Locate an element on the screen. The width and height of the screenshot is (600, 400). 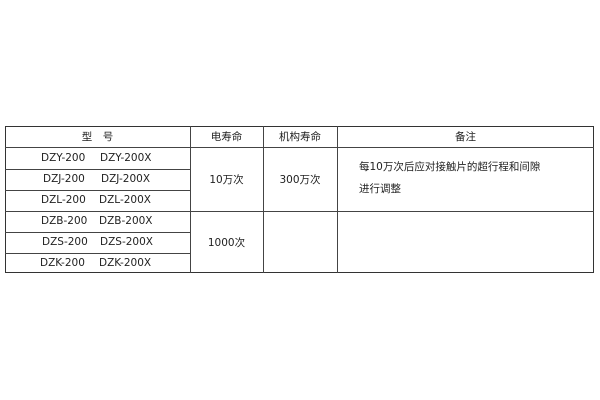
model-a: DZB-200 is located at coordinates (64, 221).